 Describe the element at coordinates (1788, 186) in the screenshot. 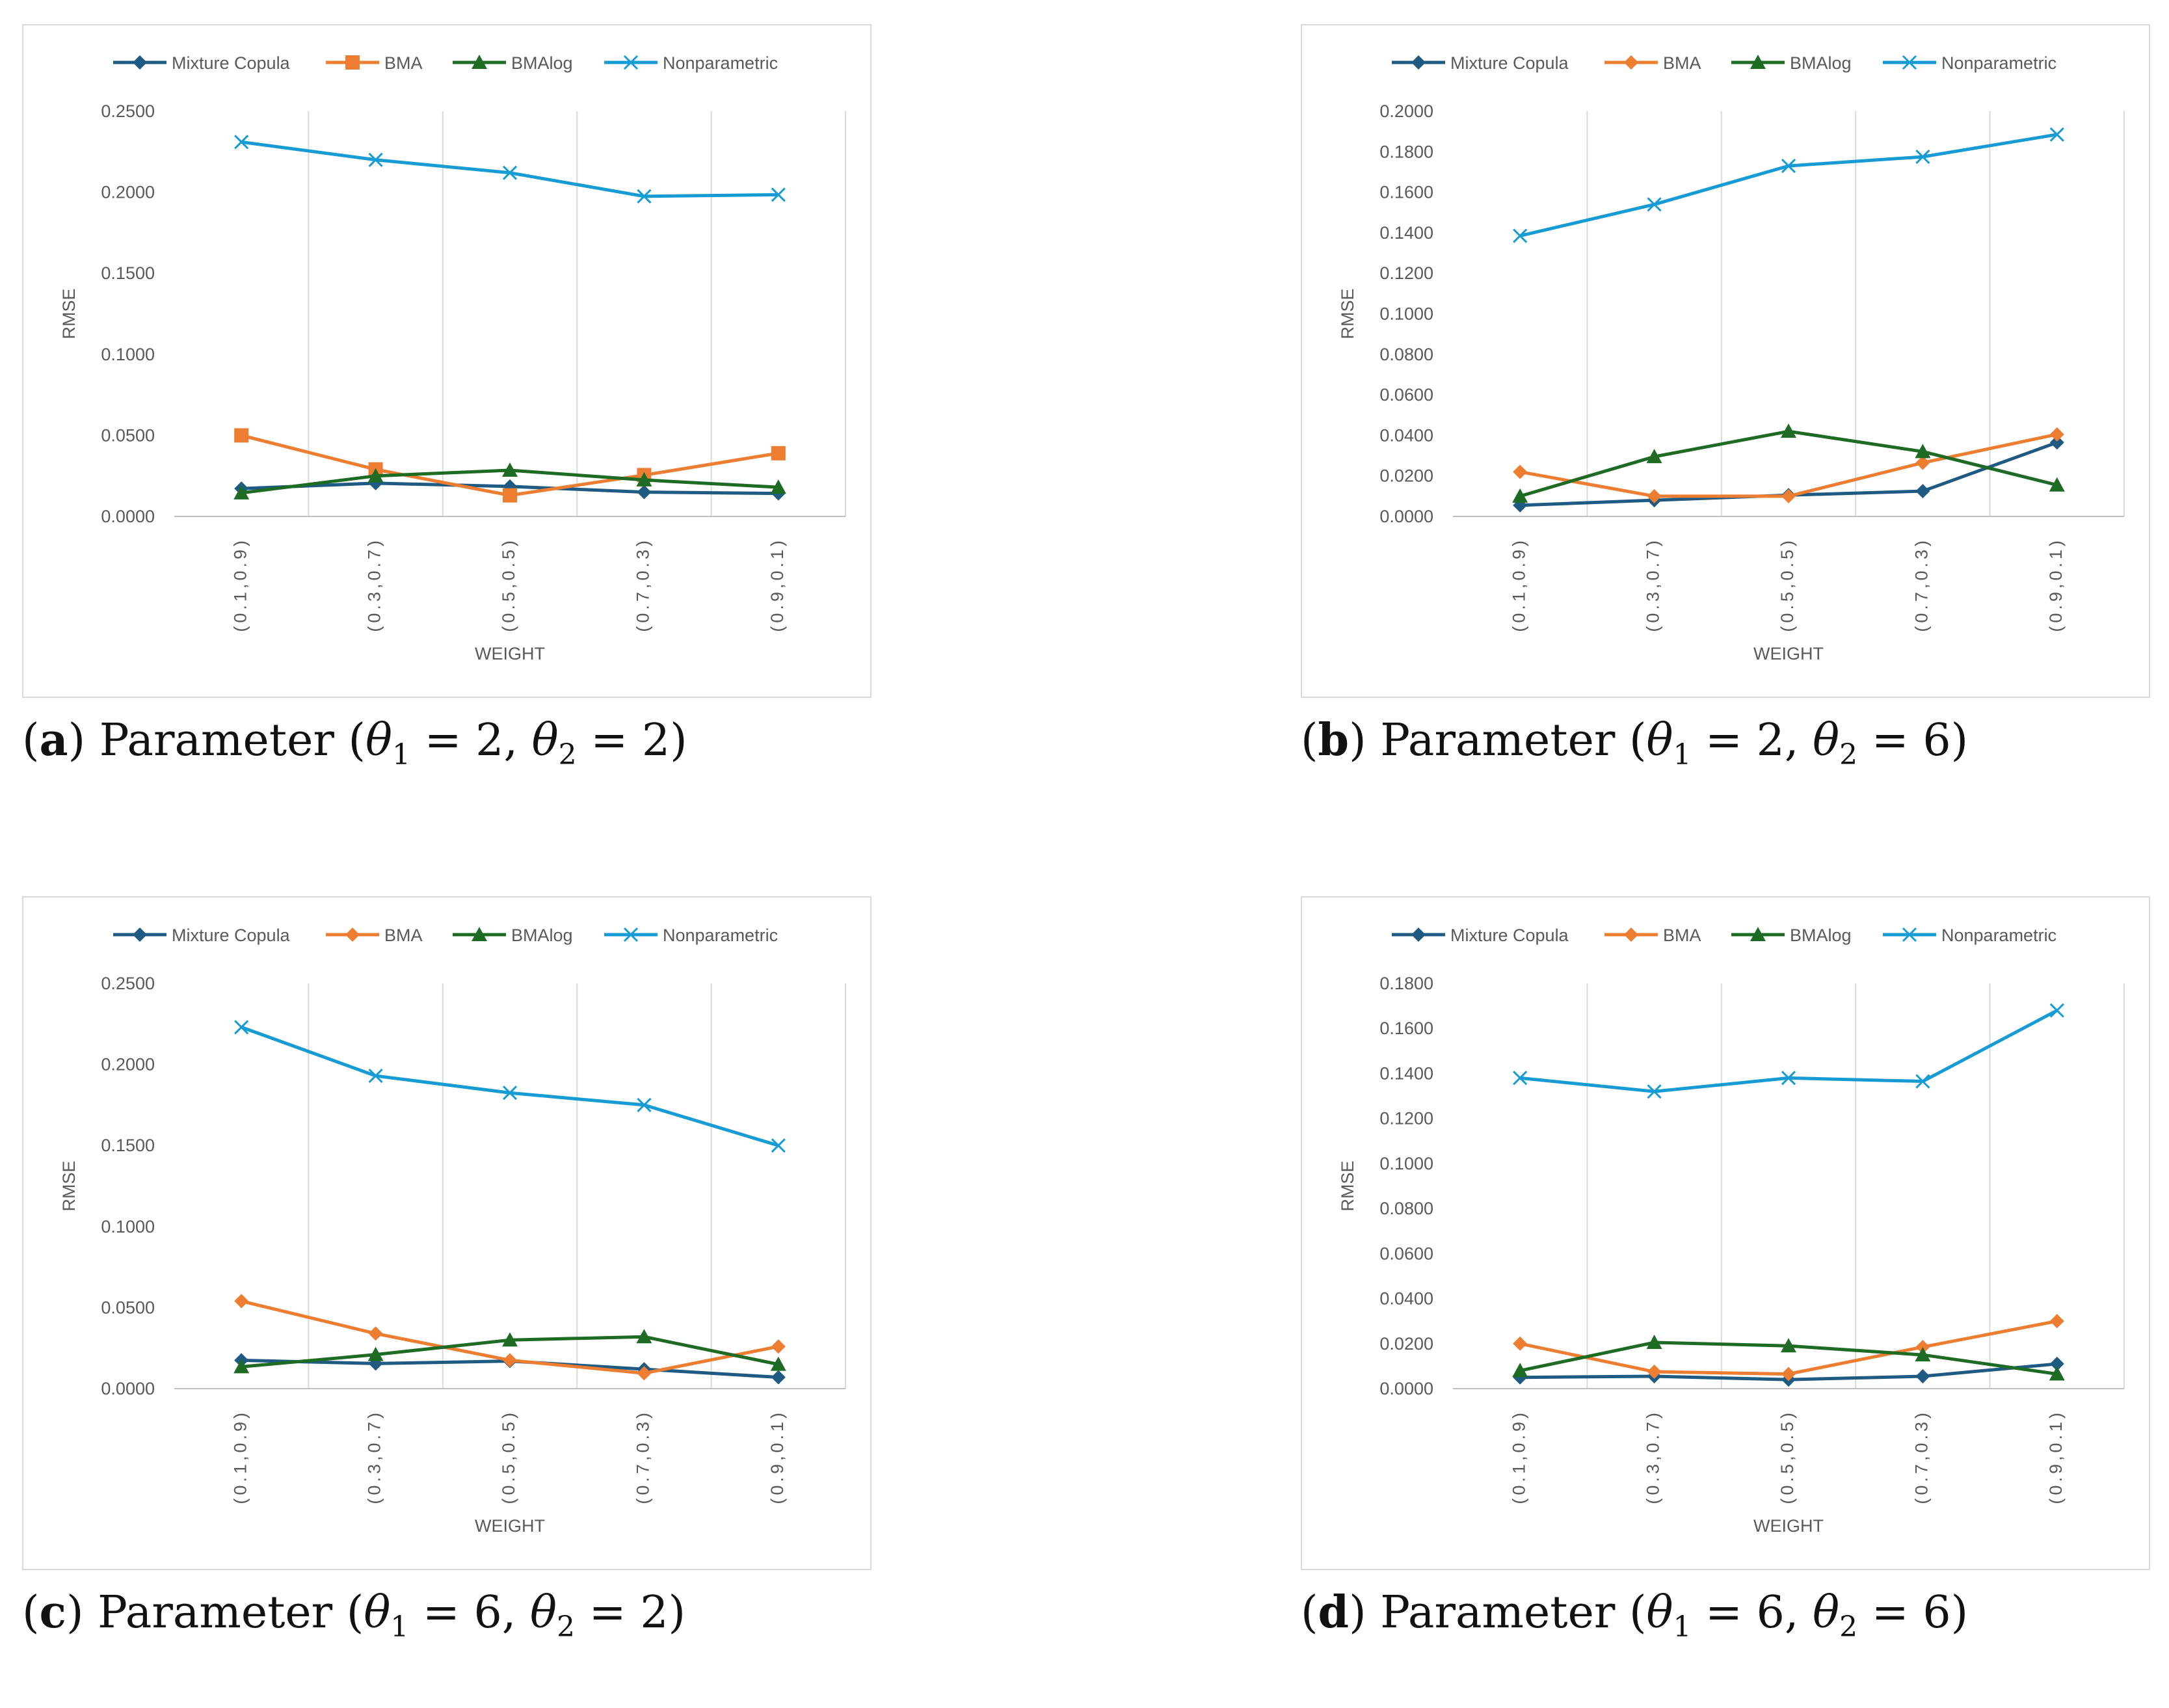

I see `series-line` at that location.